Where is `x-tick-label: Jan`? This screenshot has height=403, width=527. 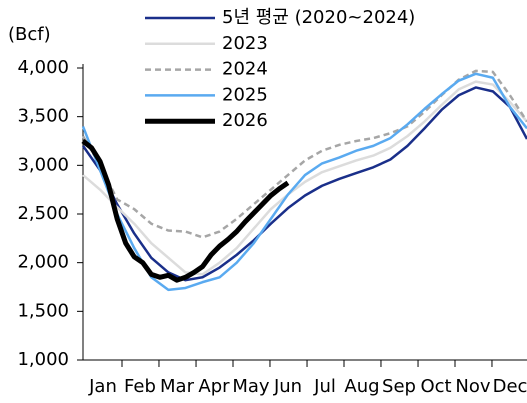
x-tick-label: Jan is located at coordinates (102, 386).